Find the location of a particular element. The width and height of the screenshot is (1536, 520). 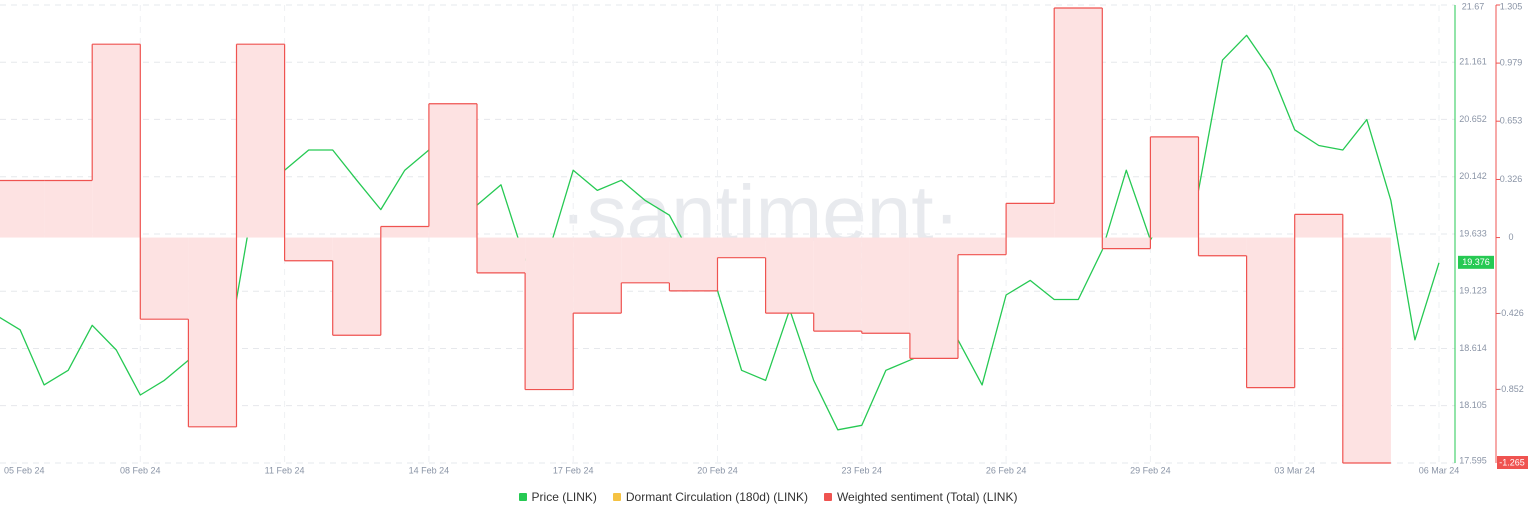

y2-tick-label: -0.426 is located at coordinates (1511, 313).